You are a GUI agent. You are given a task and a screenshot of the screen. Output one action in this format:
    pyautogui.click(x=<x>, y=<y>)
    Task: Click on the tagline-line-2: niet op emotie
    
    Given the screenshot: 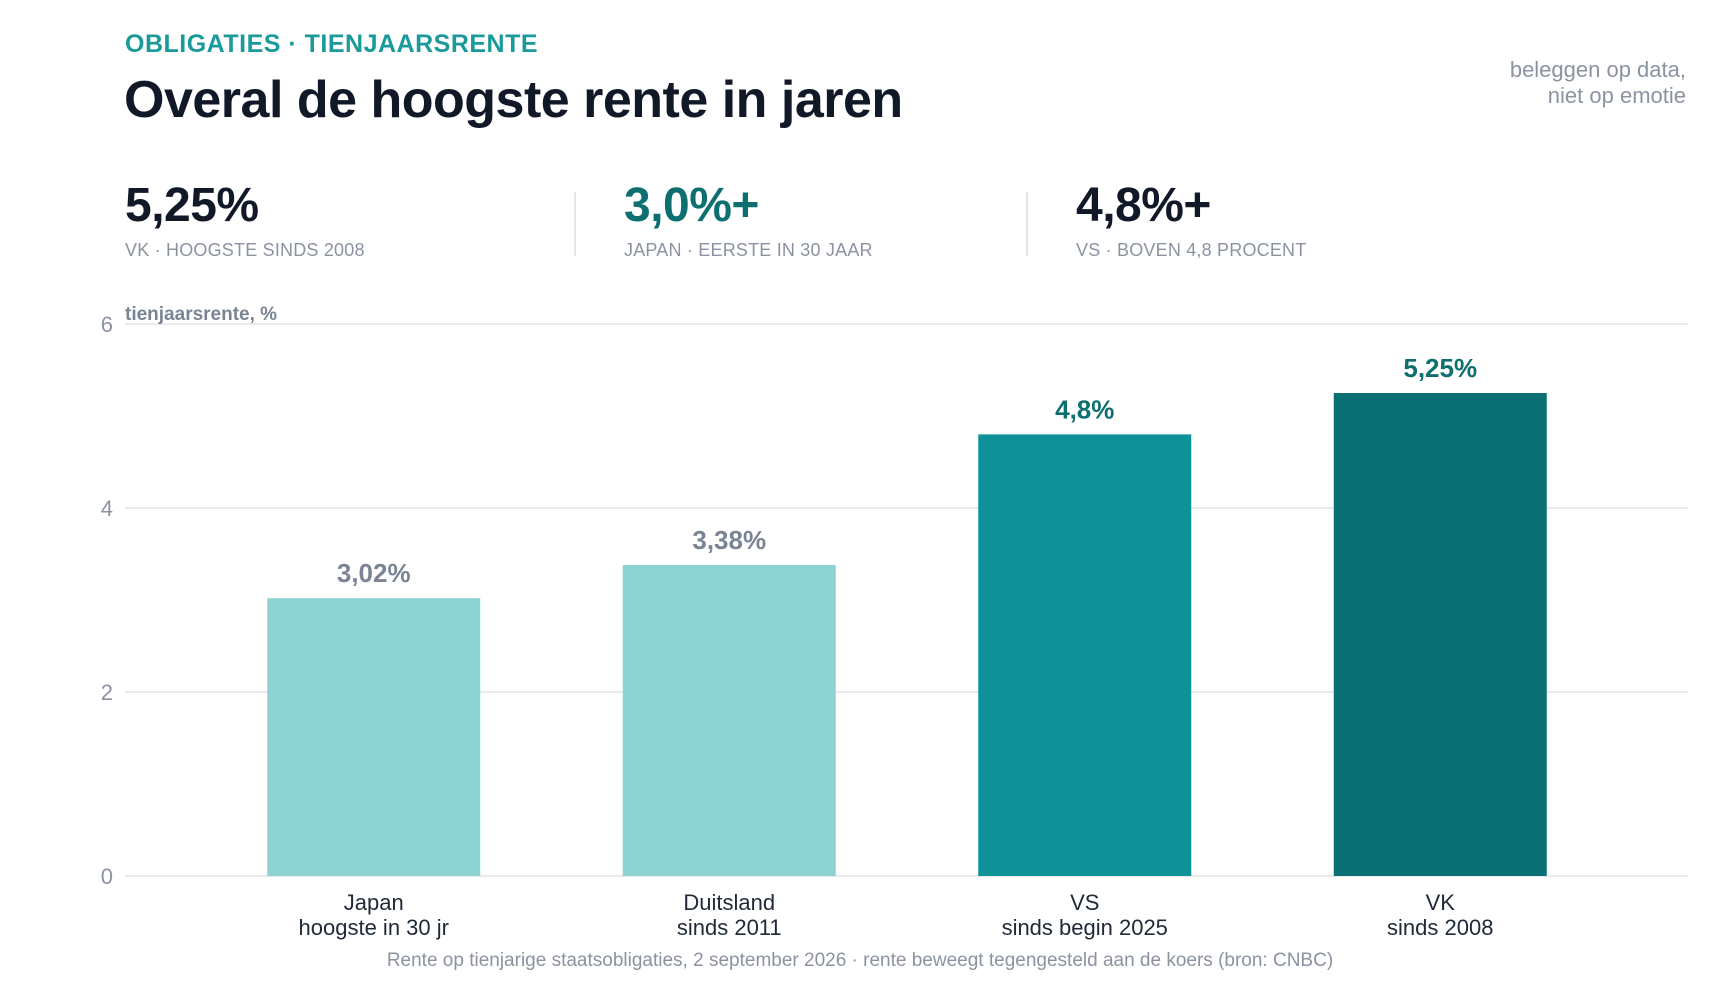 What is the action you would take?
    pyautogui.click(x=1616, y=95)
    